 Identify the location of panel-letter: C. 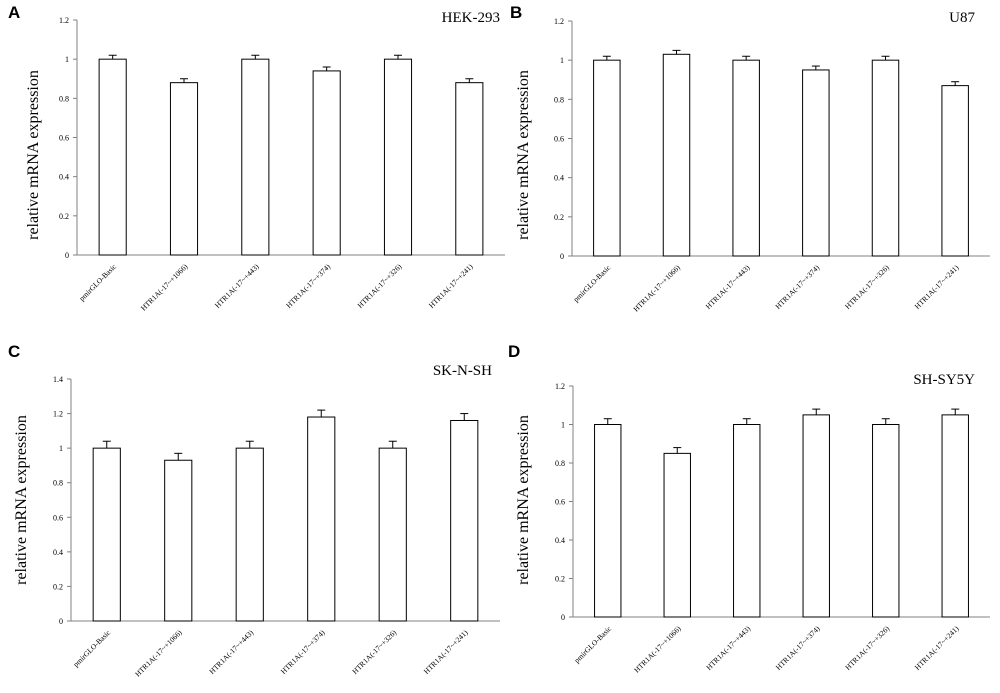
(14, 351).